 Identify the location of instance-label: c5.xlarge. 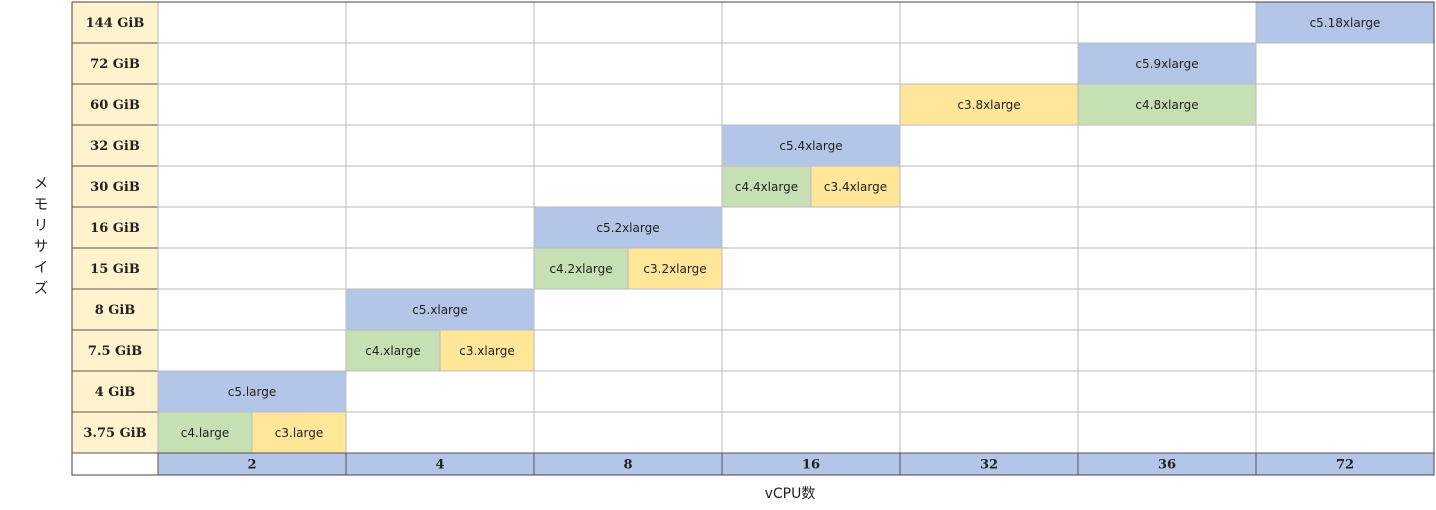
(440, 310).